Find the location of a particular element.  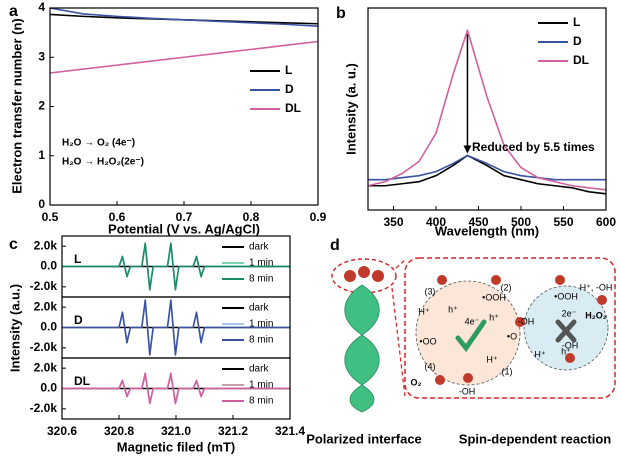

x-tick-label: 600 is located at coordinates (606, 222).